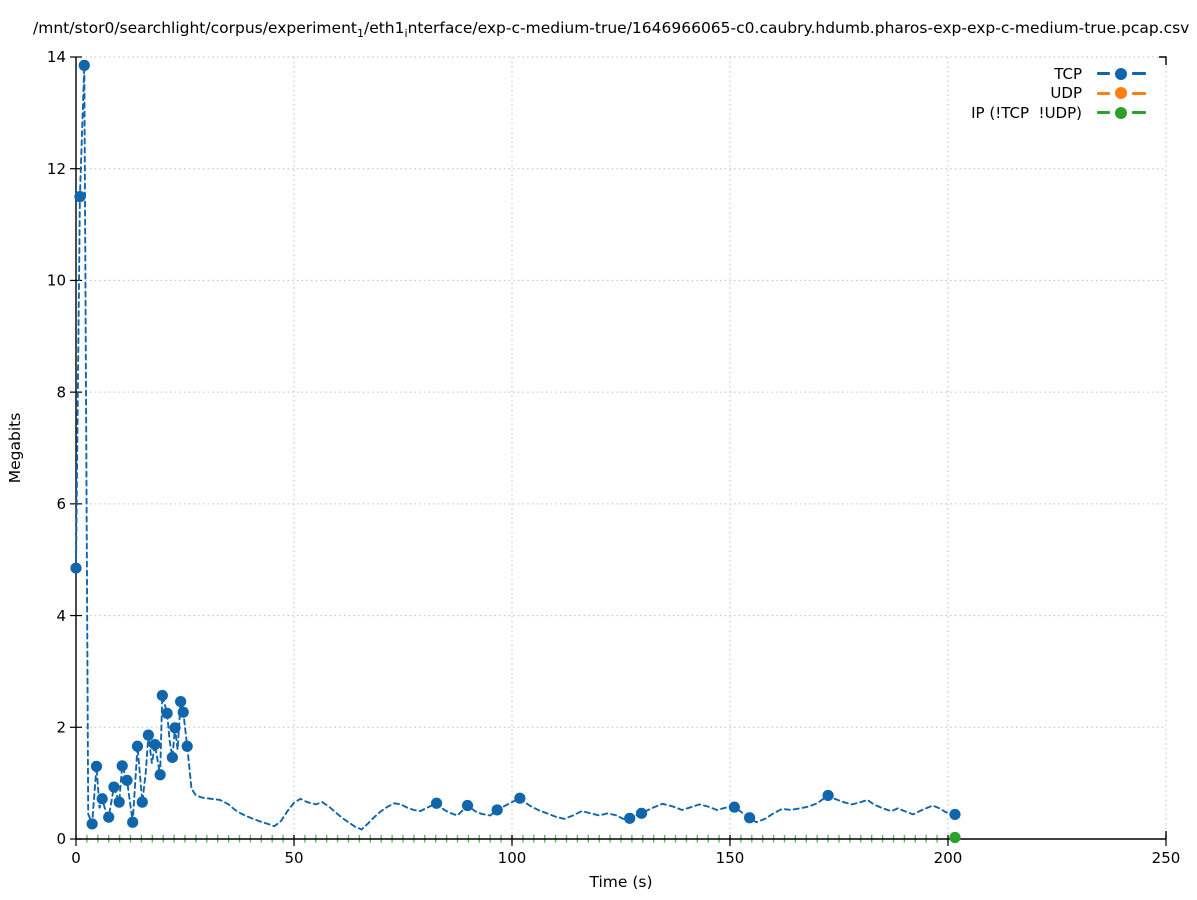 Image resolution: width=1197 pixels, height=900 pixels. I want to click on y-tick-label: 10, so click(56, 281).